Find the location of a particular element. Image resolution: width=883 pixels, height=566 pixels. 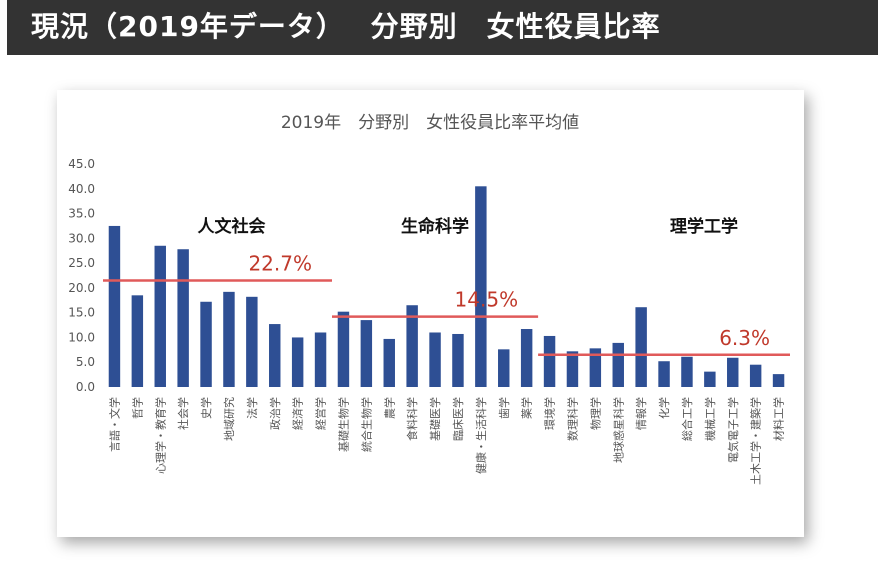

x-tick-label: 総合工学 is located at coordinates (687, 419).